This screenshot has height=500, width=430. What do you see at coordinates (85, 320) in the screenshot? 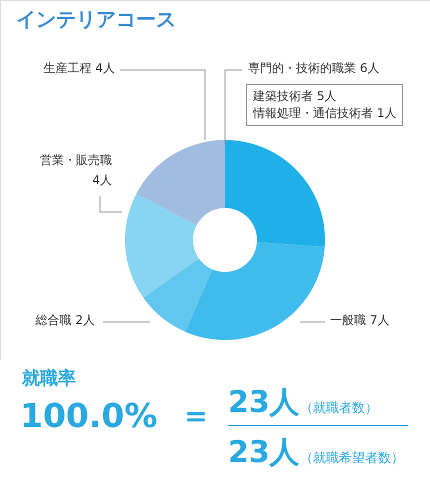
I see `data-label: 2人` at bounding box center [85, 320].